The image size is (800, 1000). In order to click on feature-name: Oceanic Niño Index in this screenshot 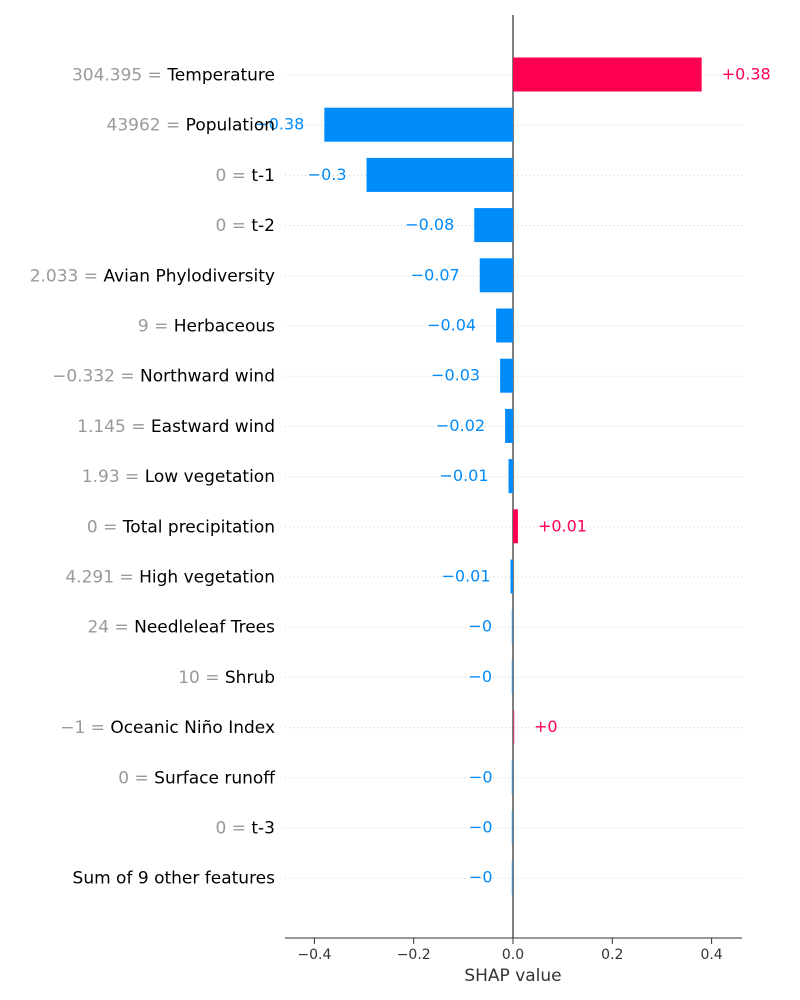, I will do `click(192, 728)`.